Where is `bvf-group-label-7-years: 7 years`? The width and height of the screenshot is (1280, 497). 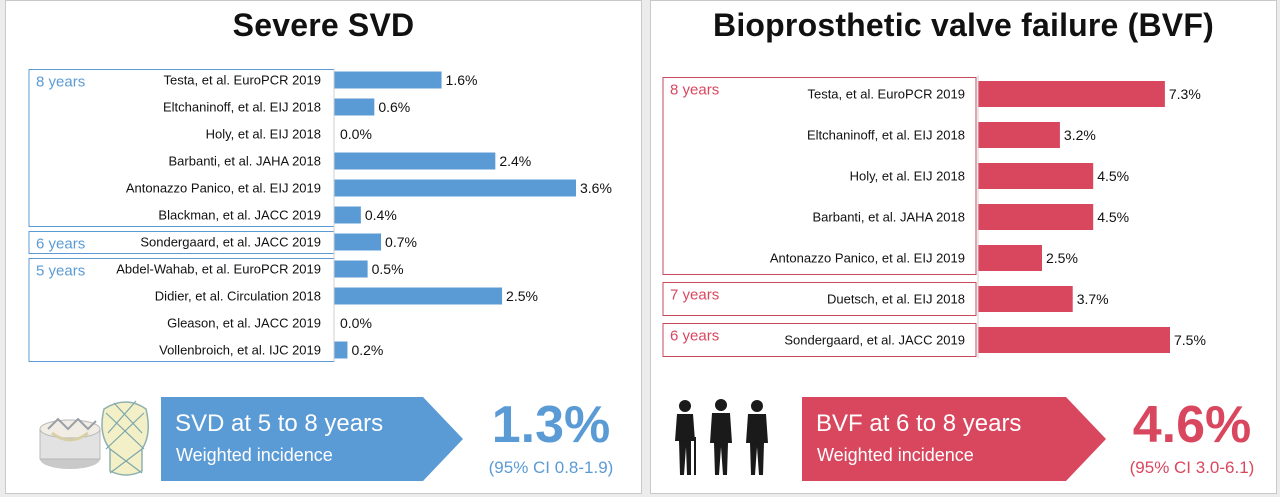
bvf-group-label-7-years: 7 years is located at coordinates (694, 295).